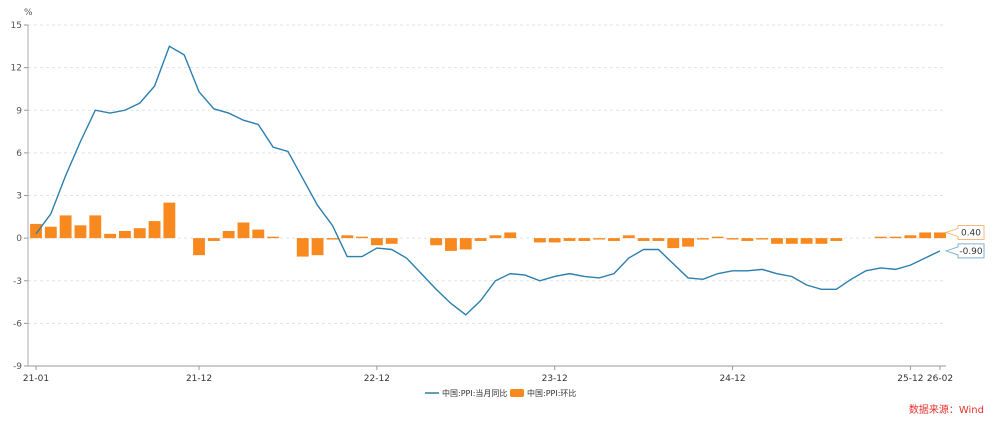 Image resolution: width=1000 pixels, height=421 pixels. Describe the element at coordinates (377, 379) in the screenshot. I see `x-tick-label: 22-12` at that location.